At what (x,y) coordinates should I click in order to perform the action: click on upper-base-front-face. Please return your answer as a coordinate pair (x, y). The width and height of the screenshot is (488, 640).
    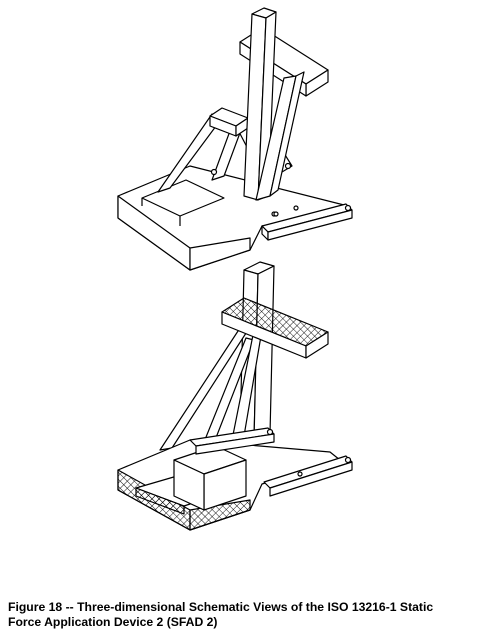
    Looking at the image, I should click on (220, 254).